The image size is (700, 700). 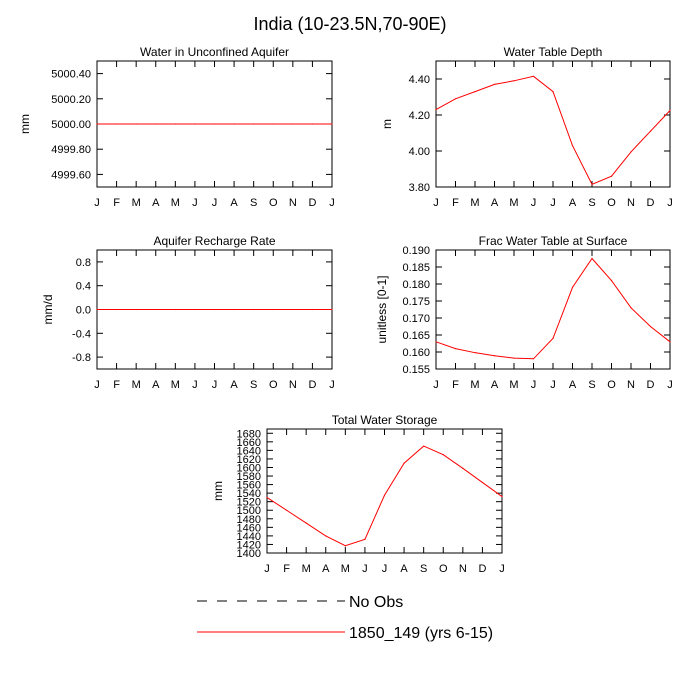 What do you see at coordinates (214, 241) in the screenshot?
I see `panel-title: Aquifer Recharge Rate` at bounding box center [214, 241].